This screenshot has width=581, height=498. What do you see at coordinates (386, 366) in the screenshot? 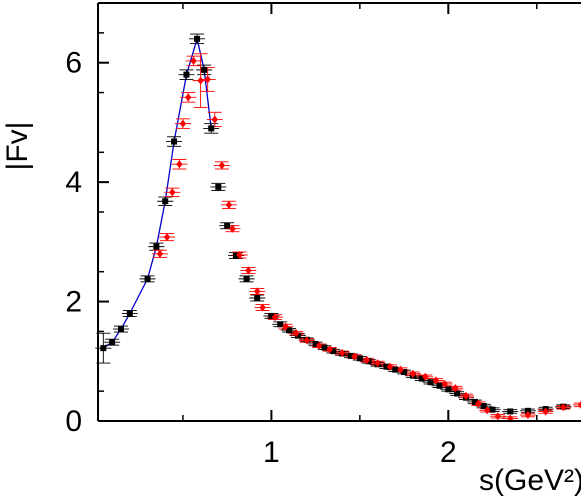
I see `point-s0-p30` at bounding box center [386, 366].